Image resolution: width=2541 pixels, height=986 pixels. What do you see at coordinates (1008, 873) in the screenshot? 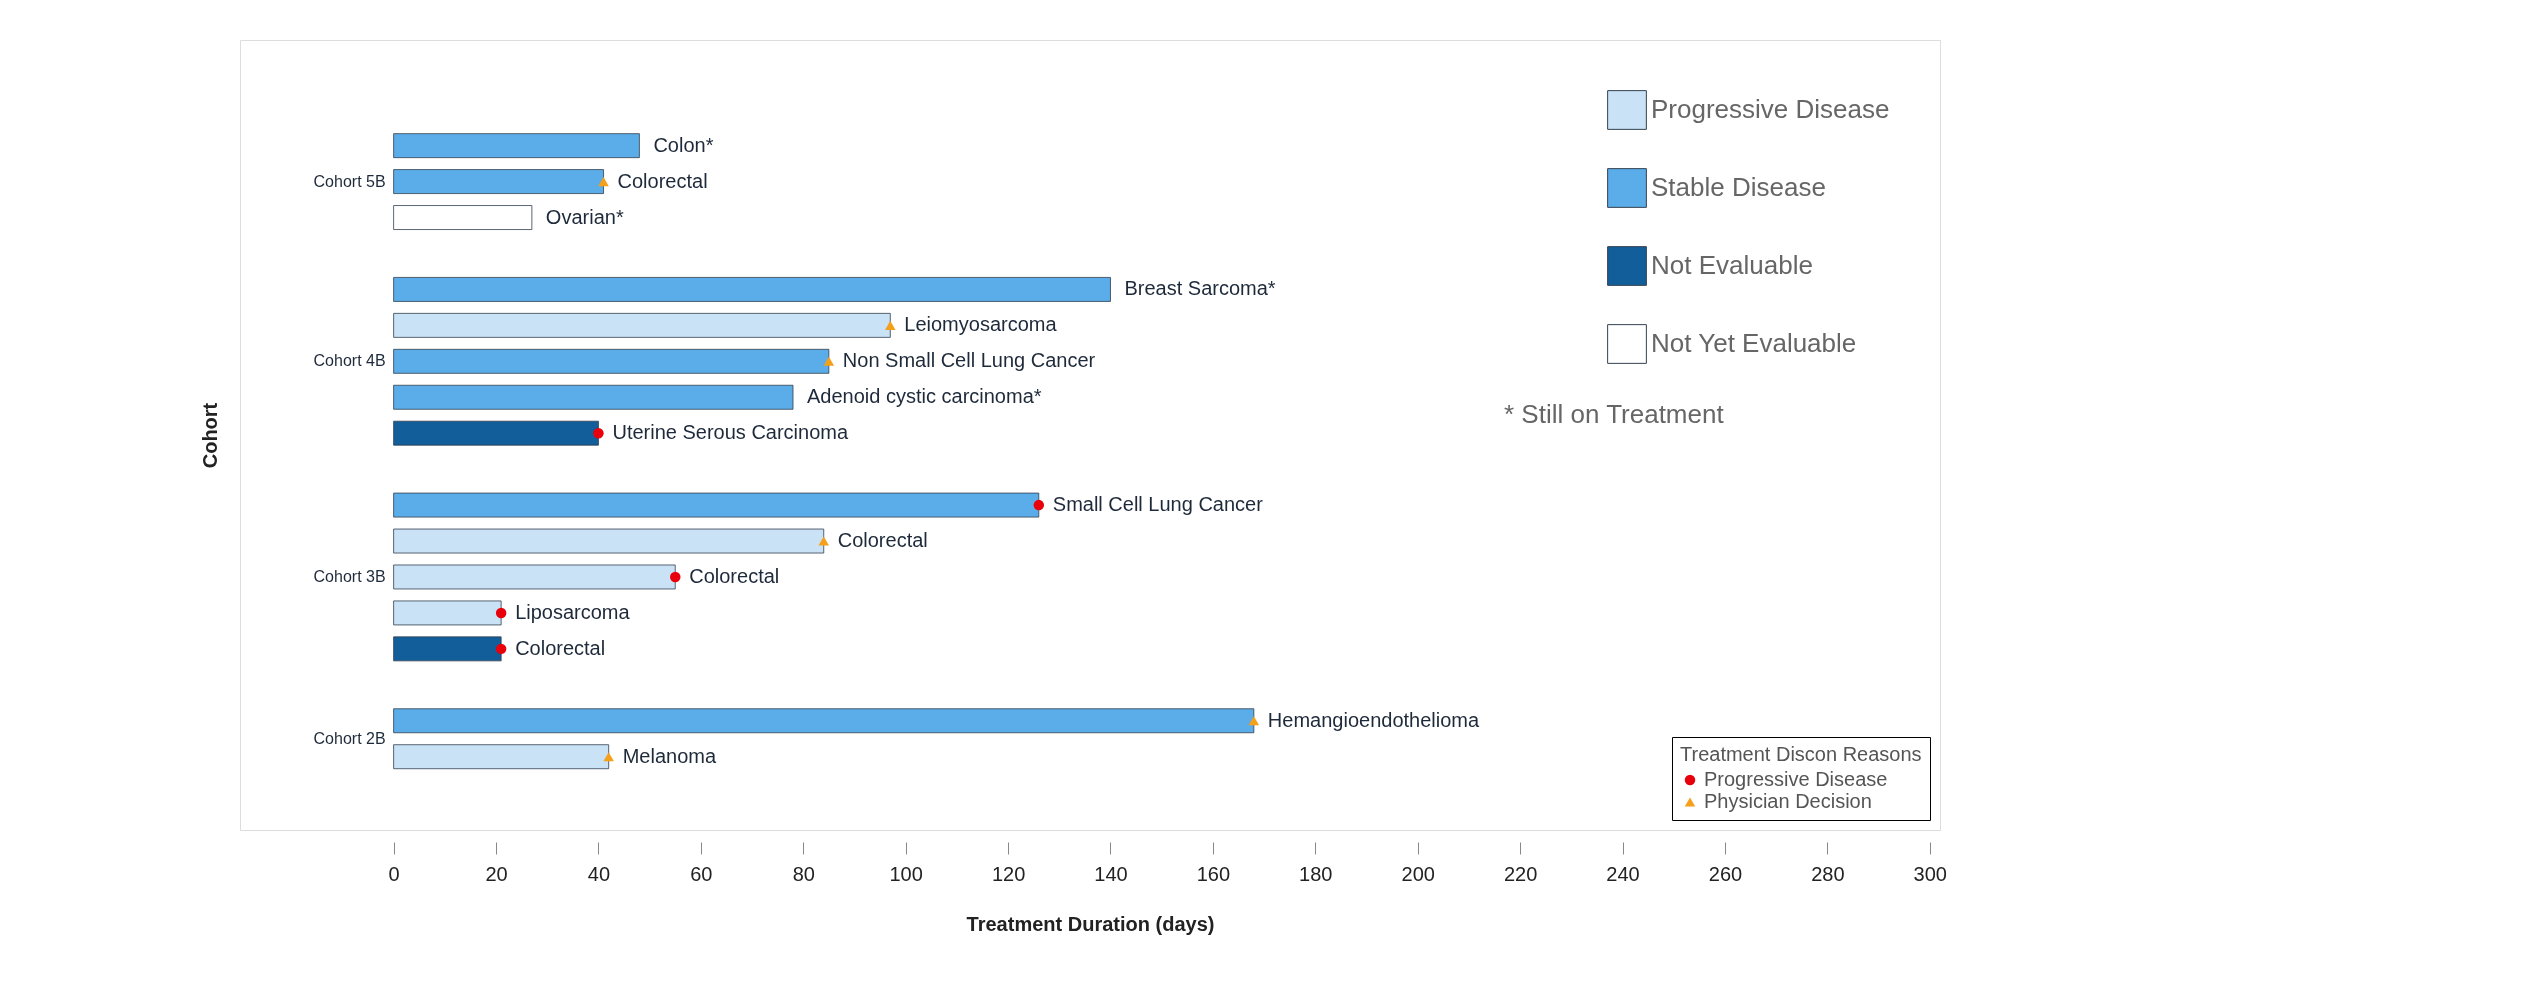
I see `x-tick-label: 120` at bounding box center [1008, 873].